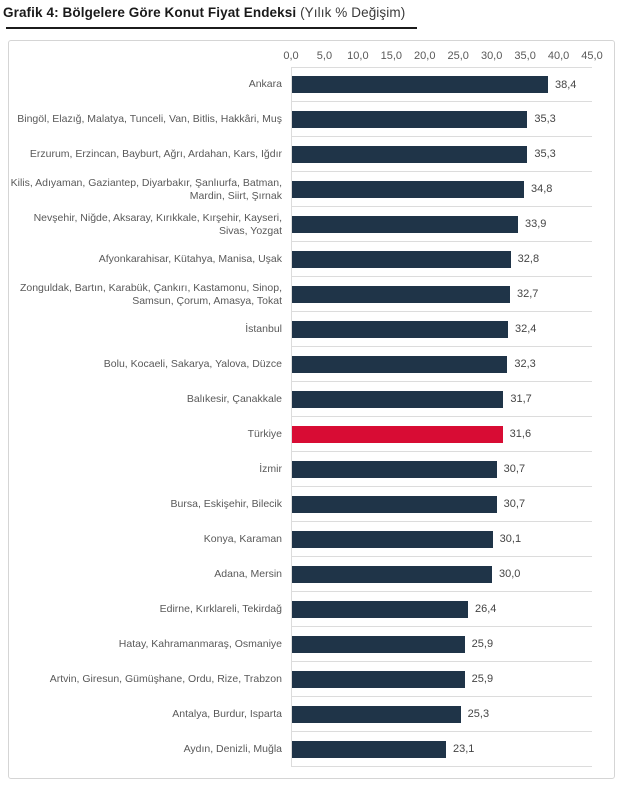 This screenshot has width=622, height=792. I want to click on value-label: 38,4, so click(566, 84).